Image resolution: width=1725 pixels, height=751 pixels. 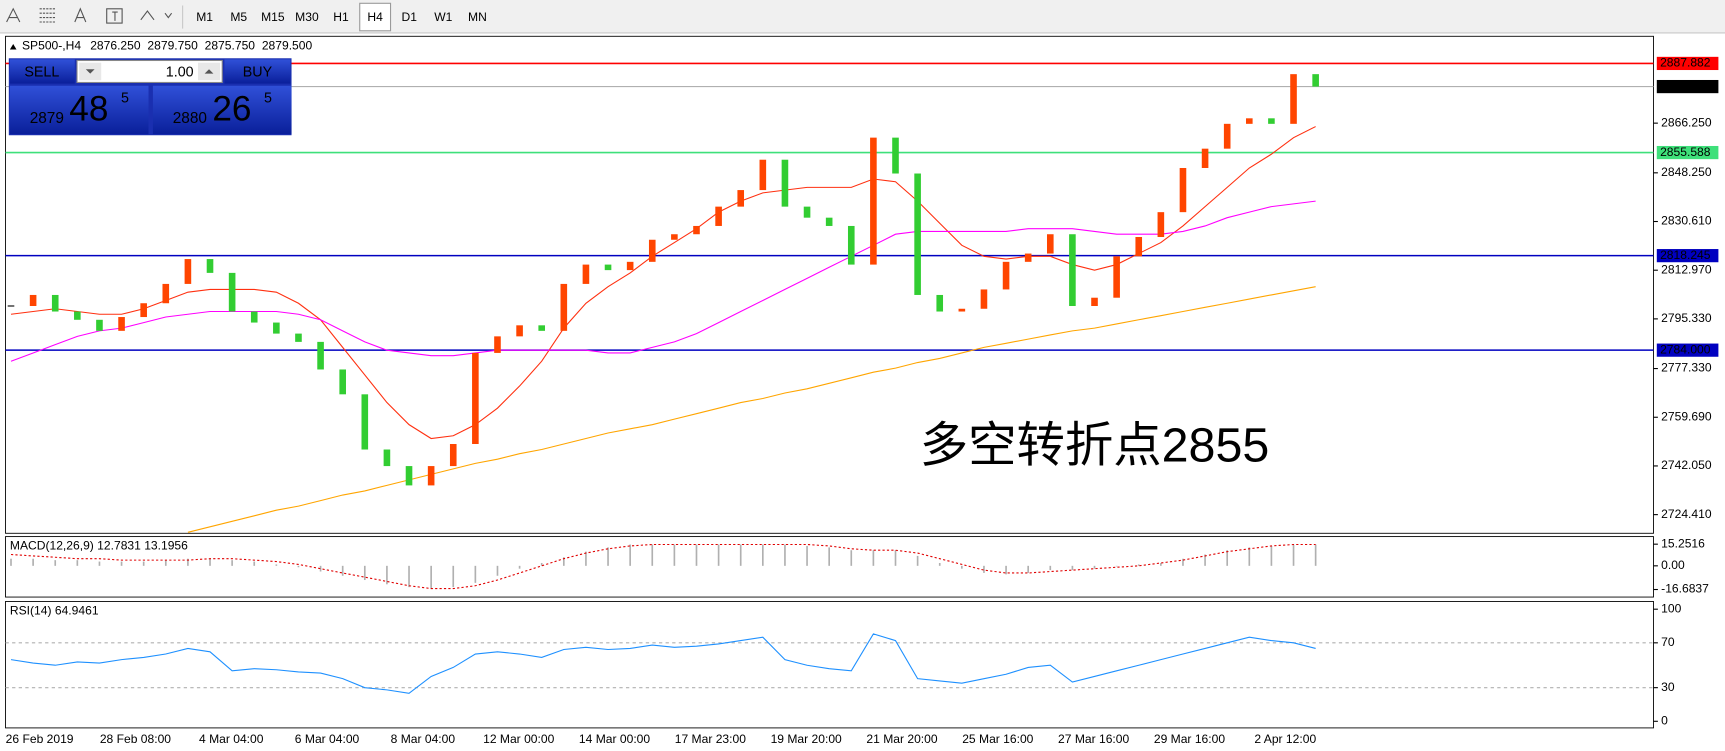 I want to click on timeframe-button: W1, so click(x=443, y=17).